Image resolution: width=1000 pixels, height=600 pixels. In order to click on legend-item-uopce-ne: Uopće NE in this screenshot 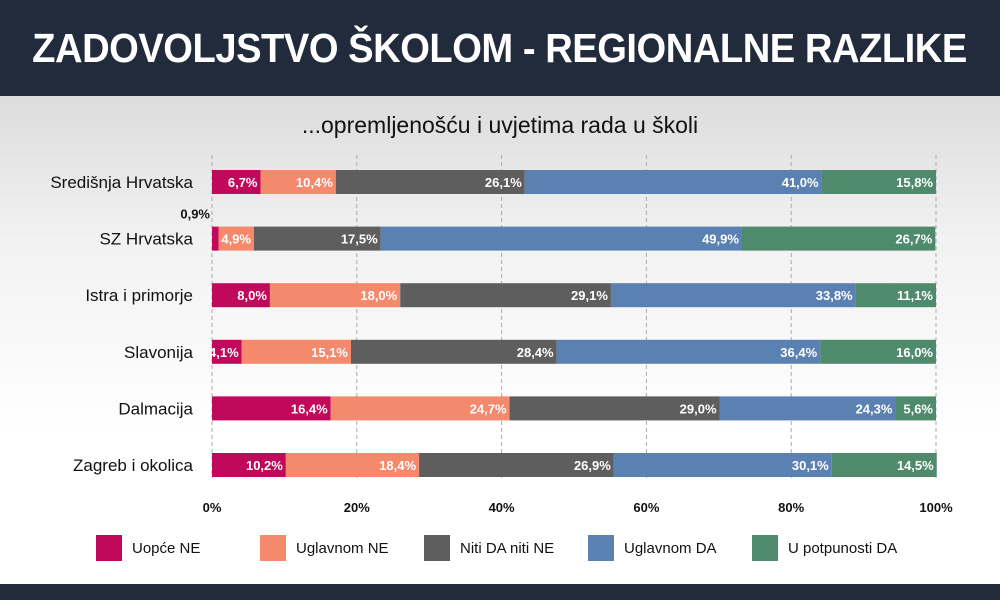, I will do `click(148, 548)`.